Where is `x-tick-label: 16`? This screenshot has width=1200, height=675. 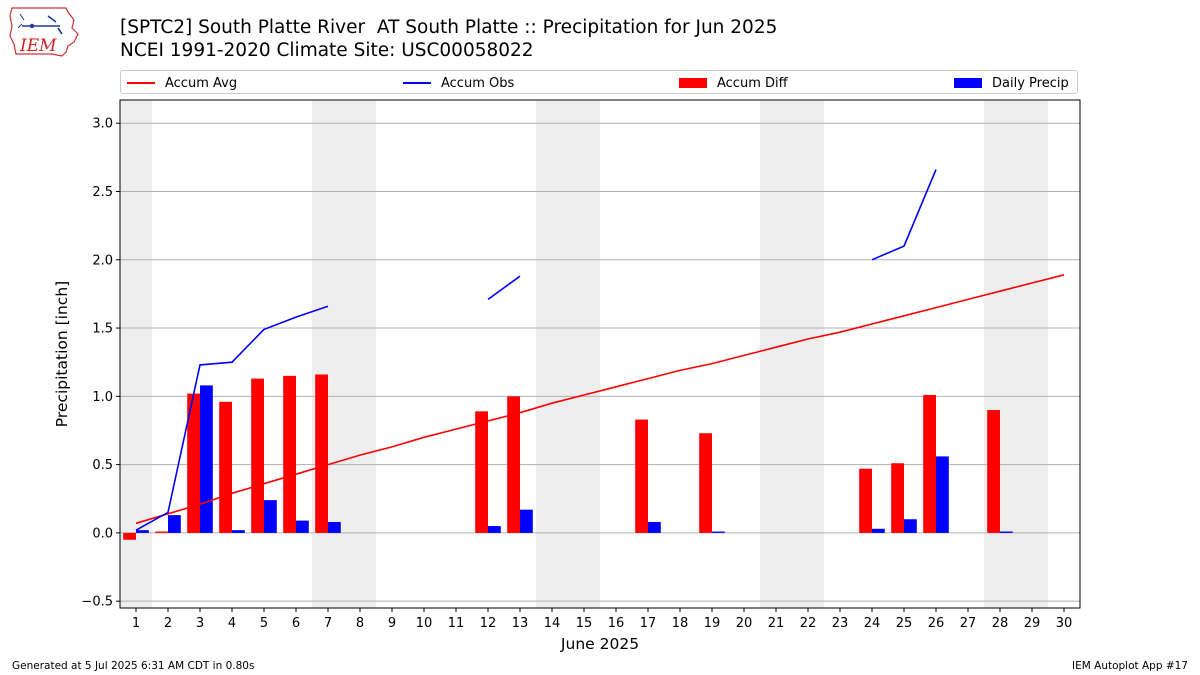 x-tick-label: 16 is located at coordinates (616, 623).